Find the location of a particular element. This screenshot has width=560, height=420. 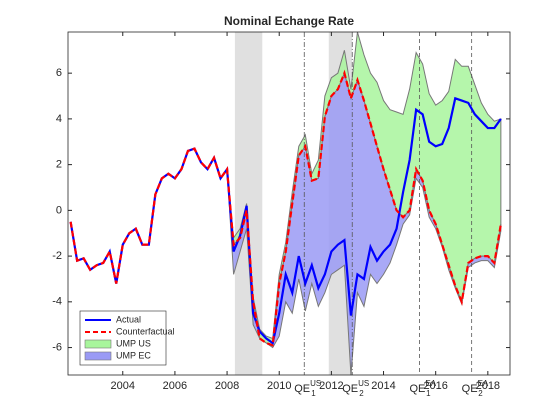

legend-label: Counterfactual is located at coordinates (145, 331).